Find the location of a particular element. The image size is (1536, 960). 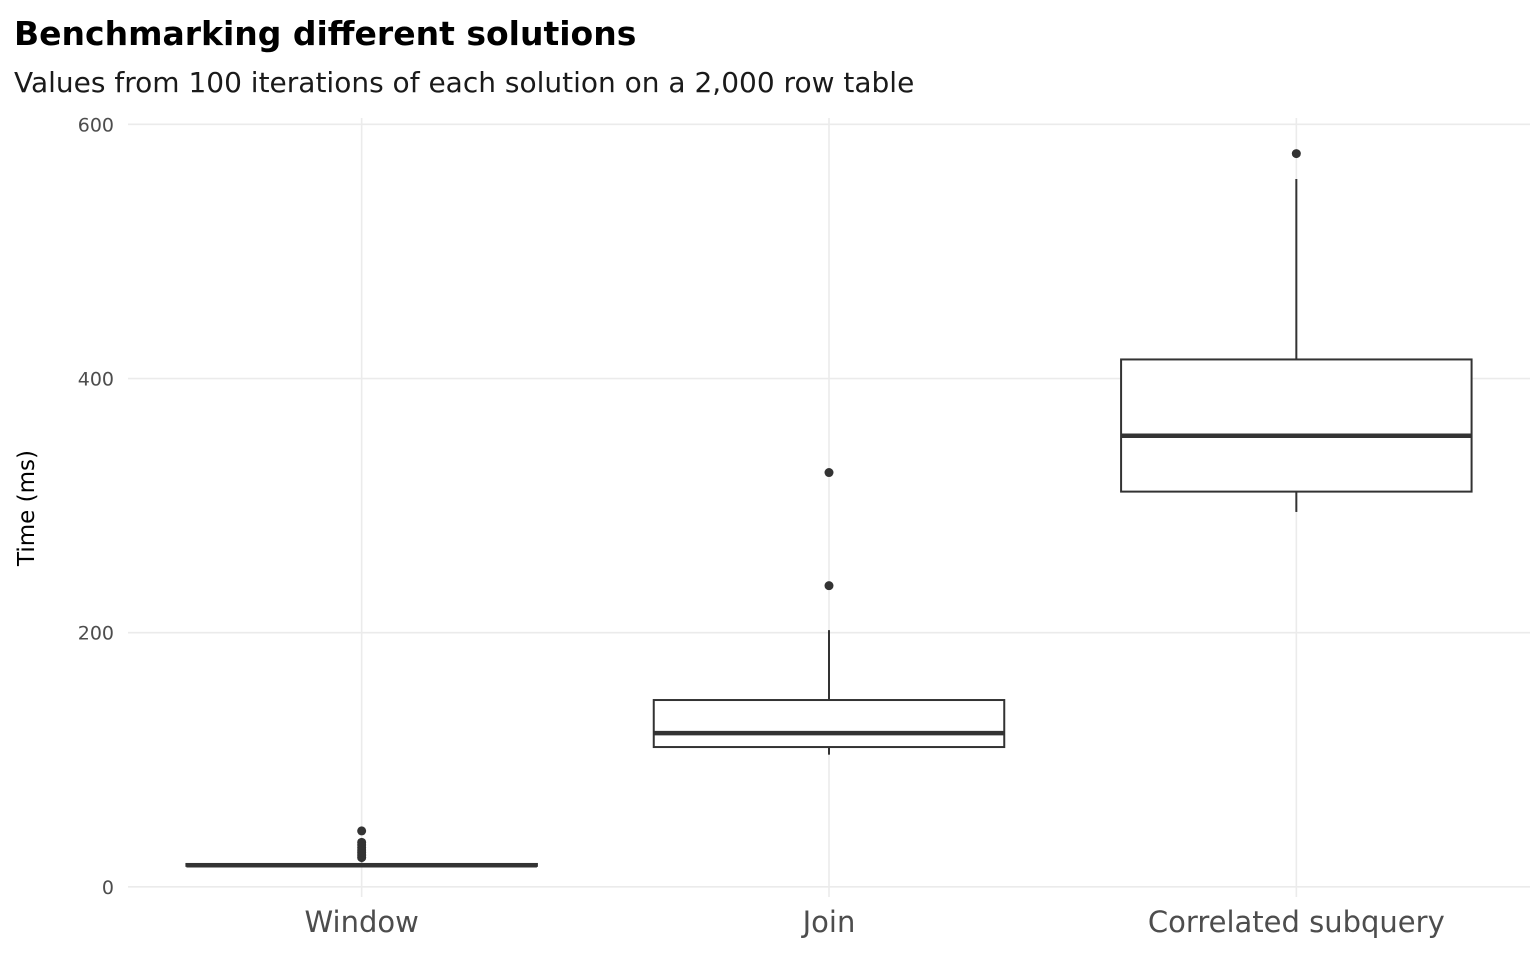

y-tick-label: 400 is located at coordinates (96, 380).